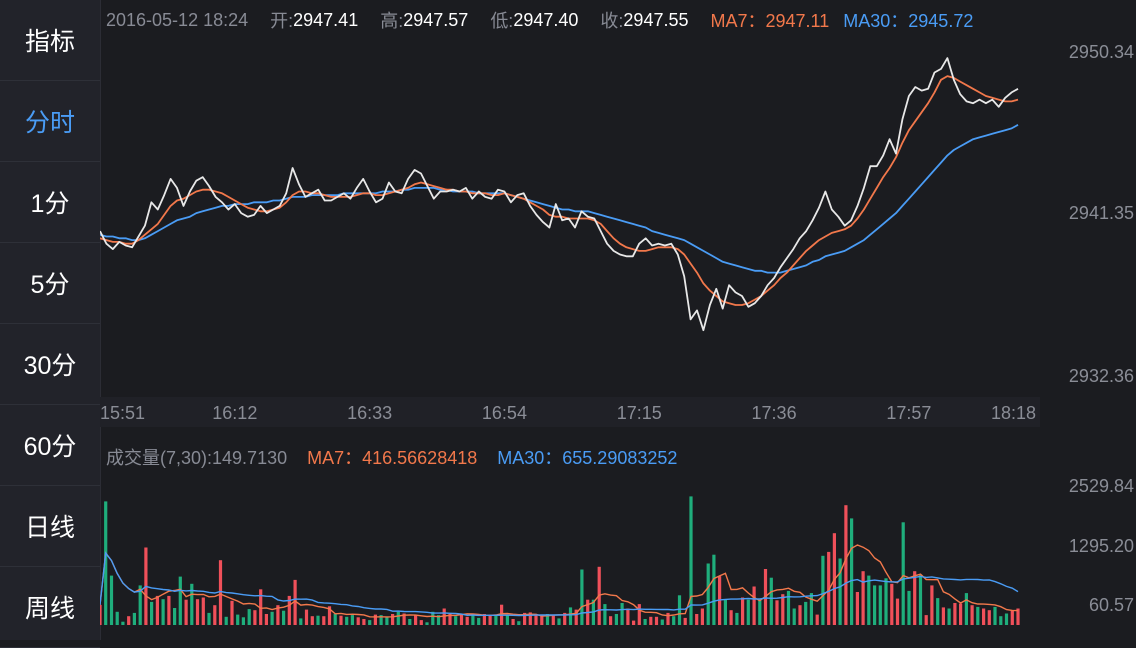  What do you see at coordinates (559, 581) in the screenshot?
I see `volume-ma7-line` at bounding box center [559, 581].